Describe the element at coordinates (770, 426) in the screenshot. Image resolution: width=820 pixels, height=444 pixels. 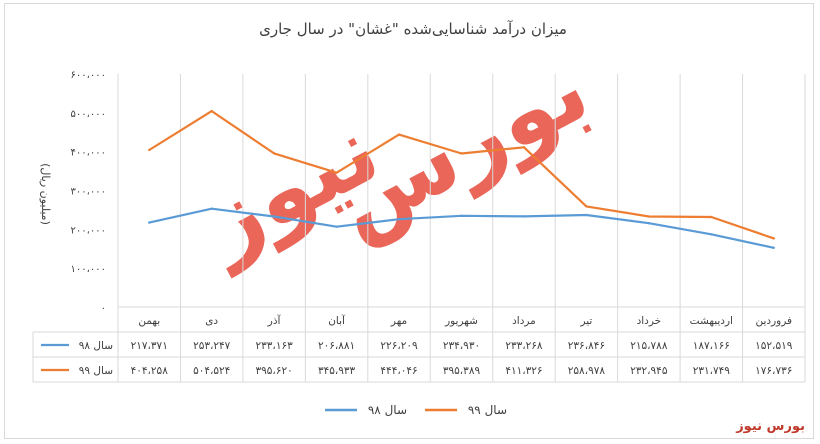
I see `brand-label: بورس نیوز` at that location.